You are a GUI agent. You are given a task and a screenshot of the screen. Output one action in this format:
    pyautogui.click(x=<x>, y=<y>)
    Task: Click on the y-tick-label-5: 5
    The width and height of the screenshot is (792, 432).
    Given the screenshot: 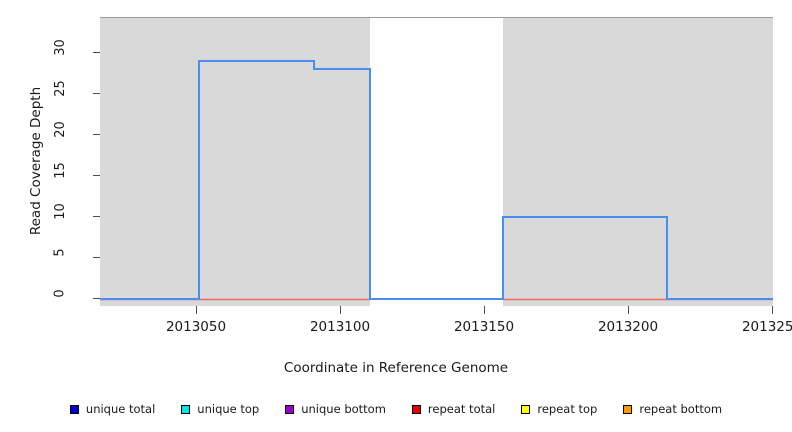 What is the action you would take?
    pyautogui.click(x=60, y=252)
    